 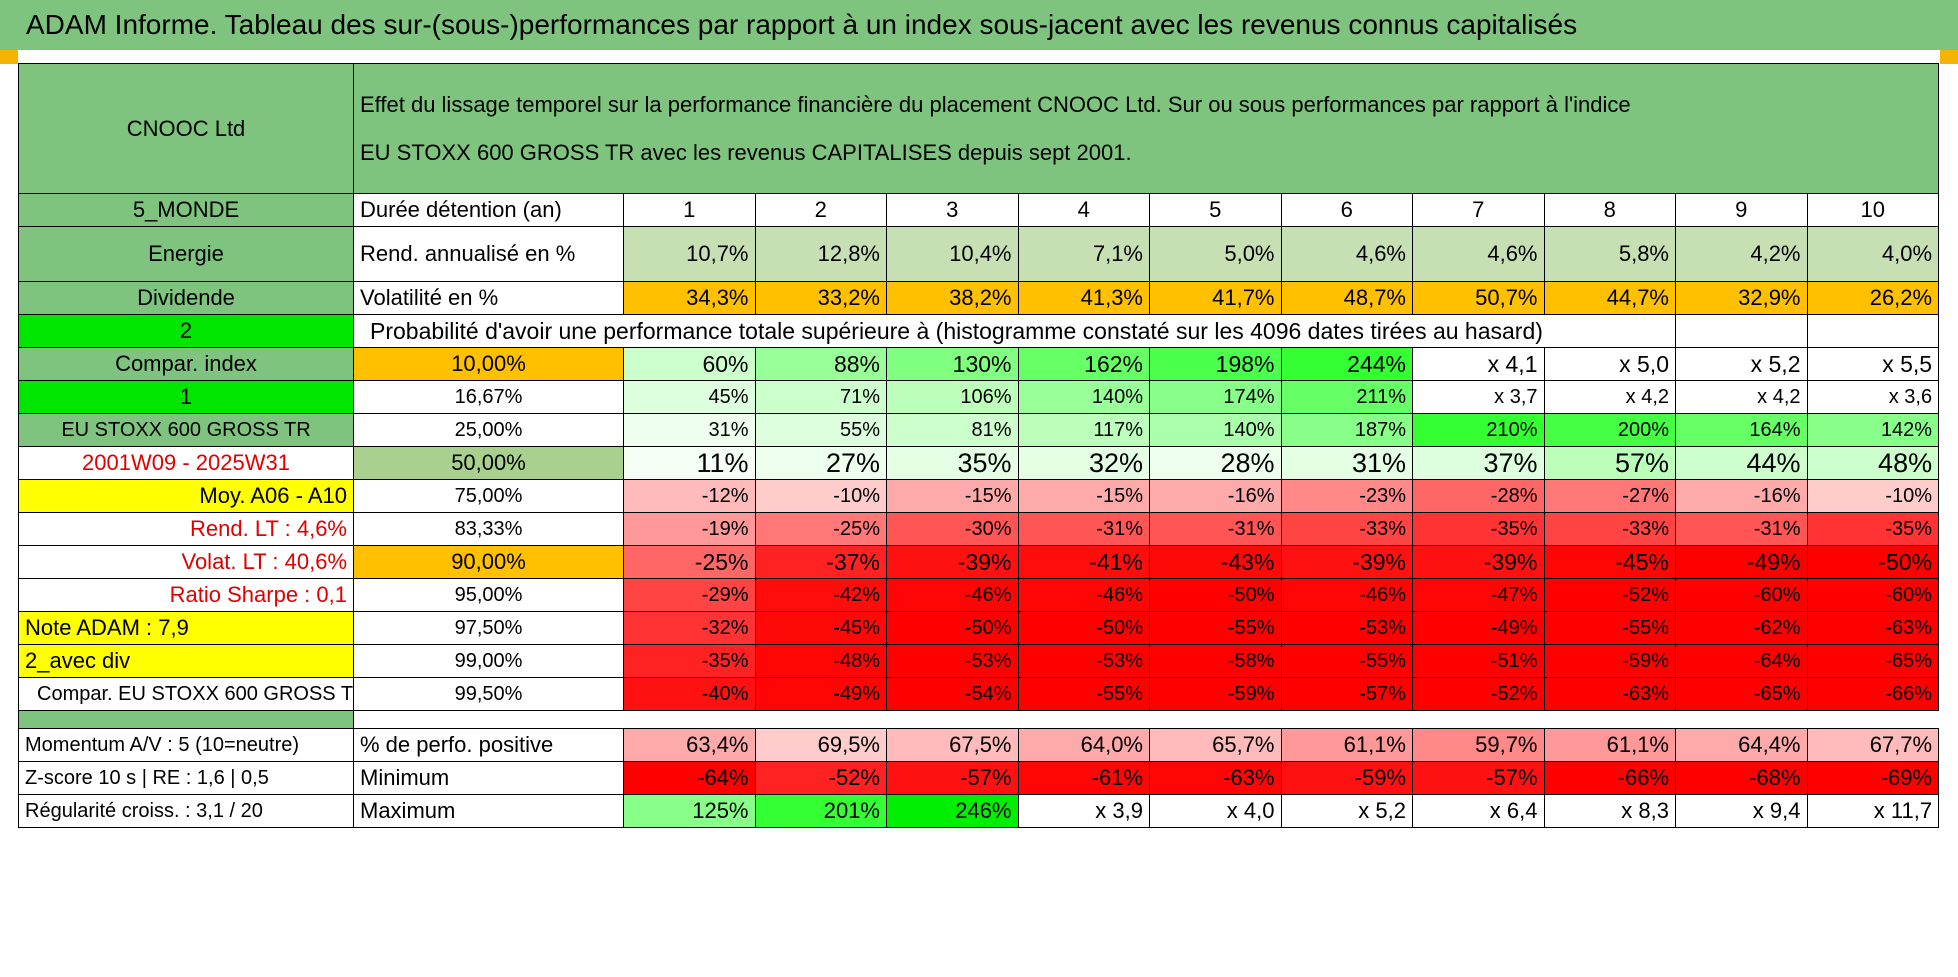 I want to click on quantile-value: 88%, so click(x=820, y=364).